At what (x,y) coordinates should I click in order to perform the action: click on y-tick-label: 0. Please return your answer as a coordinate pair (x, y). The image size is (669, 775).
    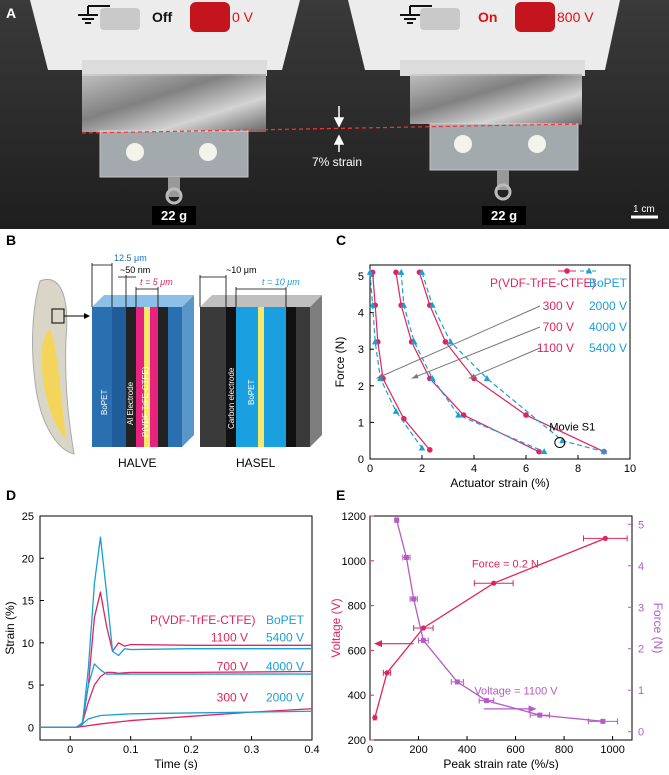
    Looking at the image, I should click on (31, 728).